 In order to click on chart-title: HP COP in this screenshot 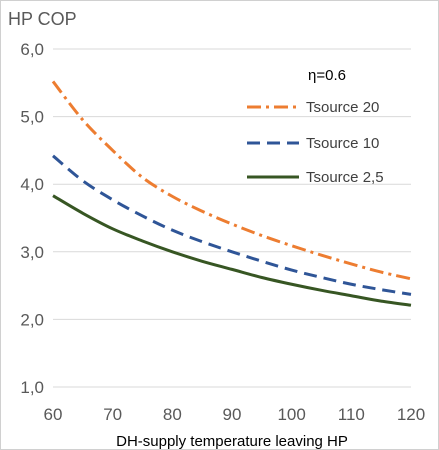, I will do `click(42, 19)`.